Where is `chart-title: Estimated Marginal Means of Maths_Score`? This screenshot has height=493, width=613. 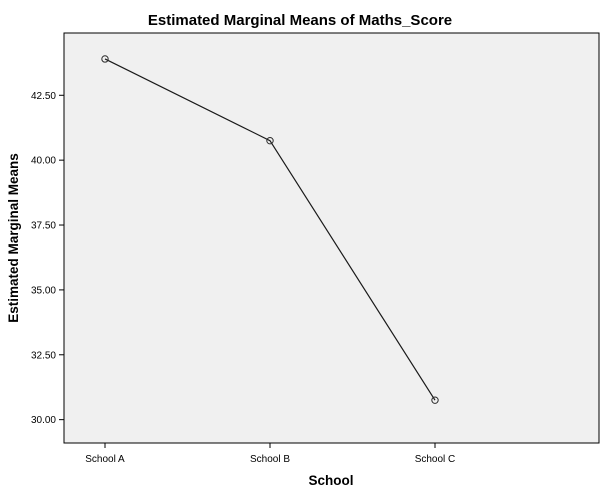 chart-title: Estimated Marginal Means of Maths_Score is located at coordinates (300, 20).